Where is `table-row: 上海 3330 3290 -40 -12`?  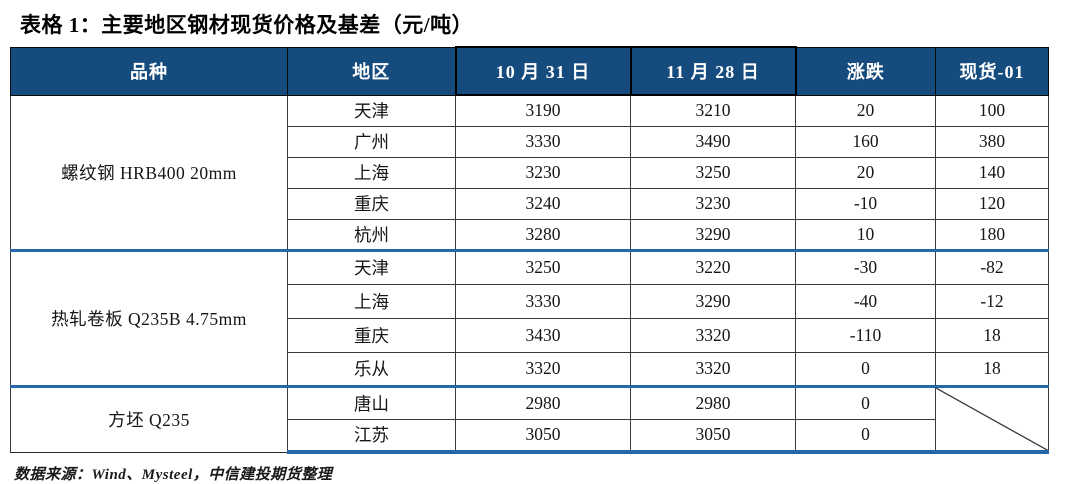
table-row: 上海 3330 3290 -40 -12 is located at coordinates (530, 301).